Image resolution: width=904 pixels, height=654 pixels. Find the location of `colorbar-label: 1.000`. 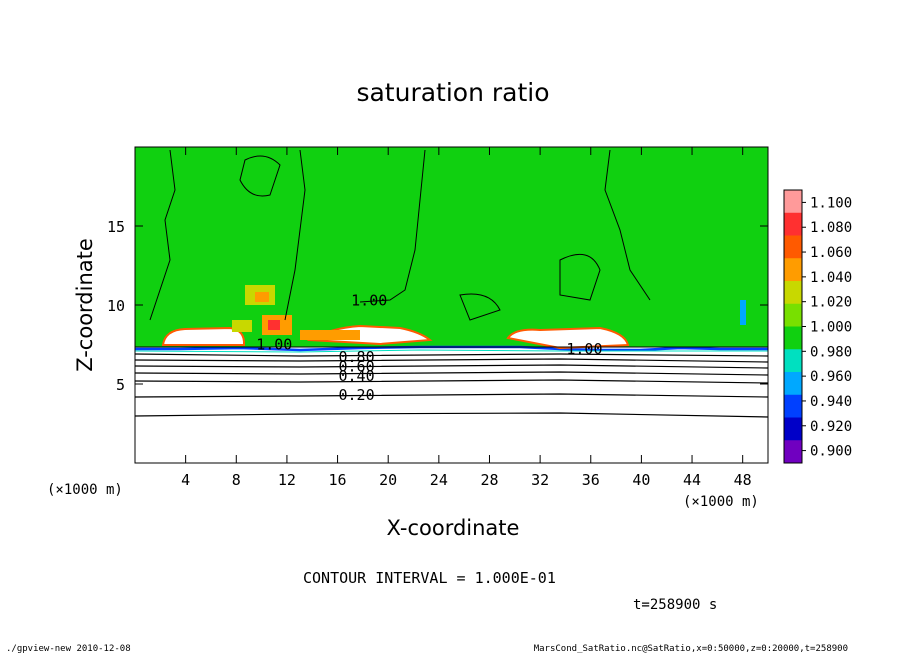

colorbar-label: 1.000 is located at coordinates (831, 328).